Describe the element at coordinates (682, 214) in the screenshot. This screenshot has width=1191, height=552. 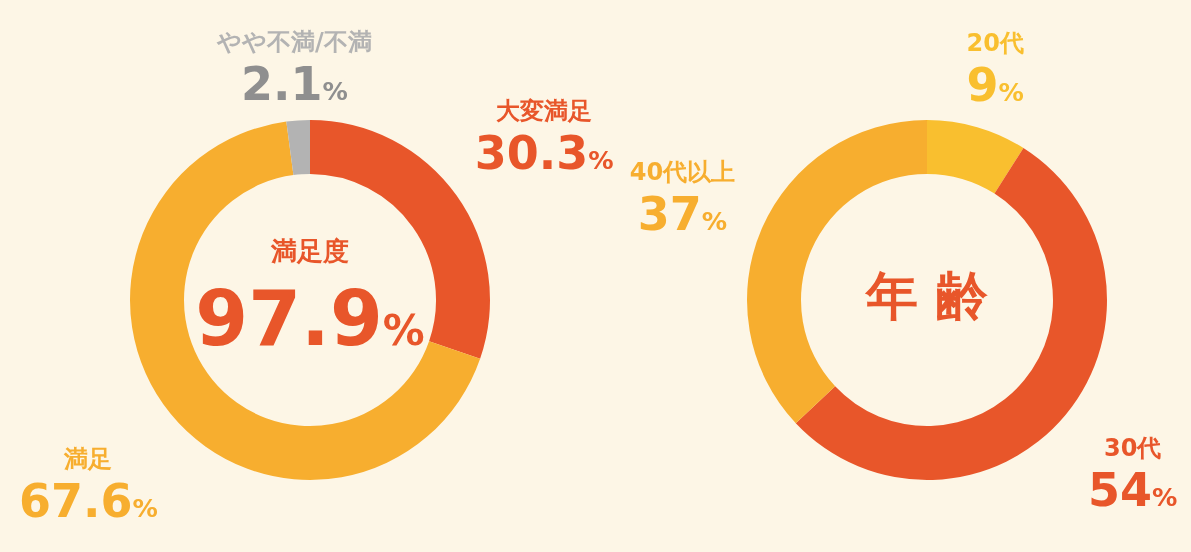
I see `data-label: 37%` at that location.